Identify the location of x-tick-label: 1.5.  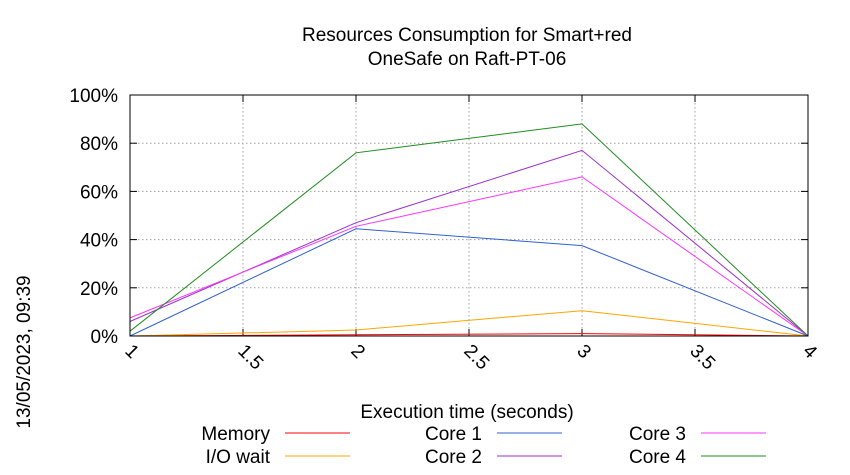
(250, 358).